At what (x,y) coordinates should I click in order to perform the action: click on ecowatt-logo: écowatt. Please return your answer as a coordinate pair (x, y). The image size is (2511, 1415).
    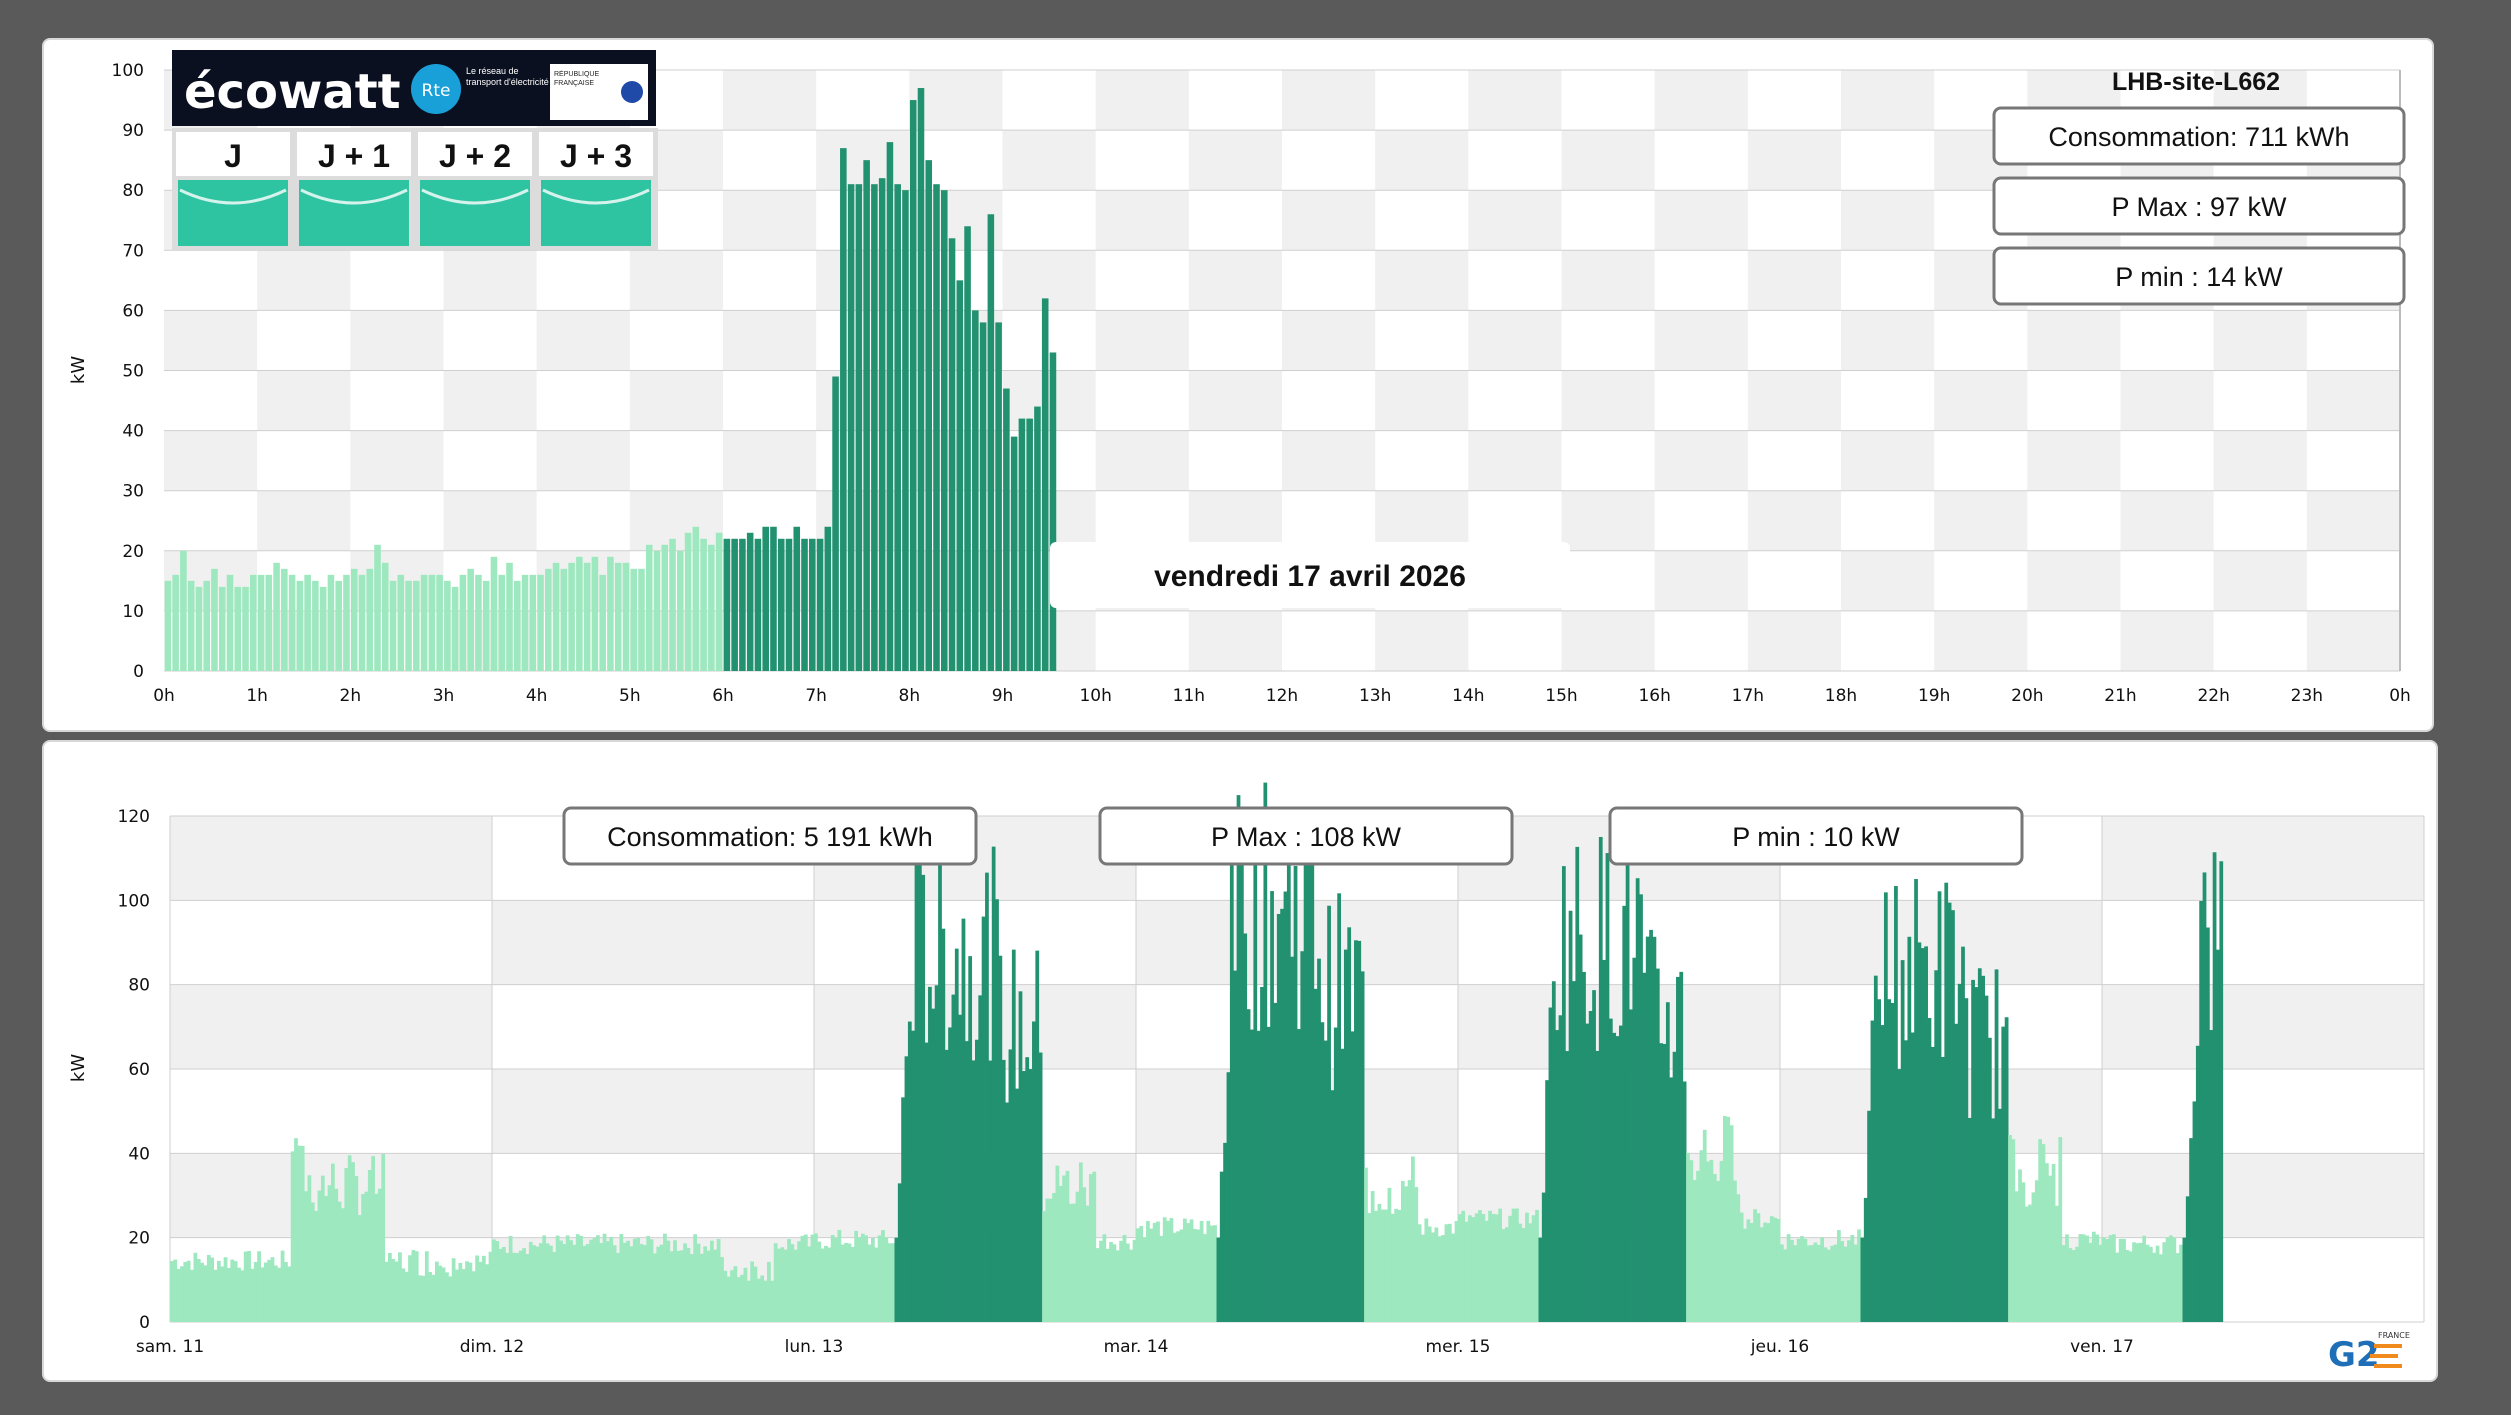
    Looking at the image, I should click on (292, 92).